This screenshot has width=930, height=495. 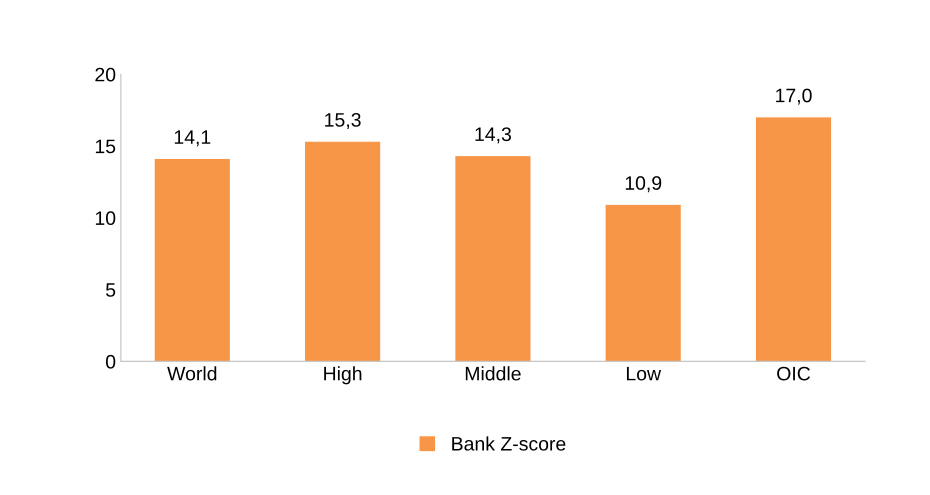 What do you see at coordinates (106, 147) in the screenshot?
I see `y-tick-label: 15` at bounding box center [106, 147].